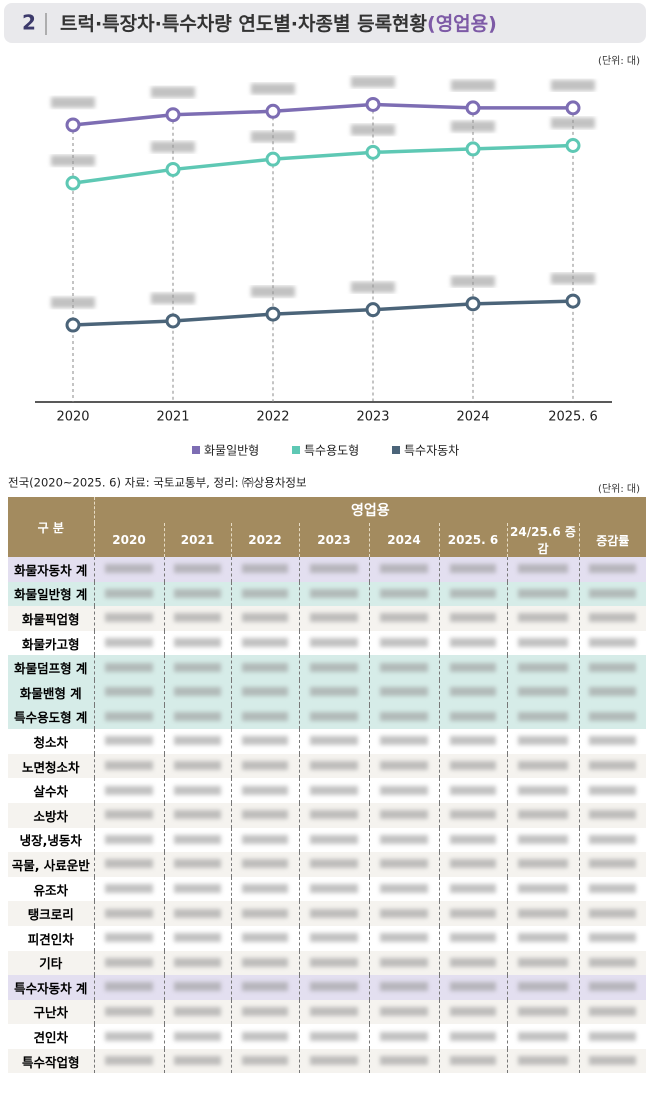  What do you see at coordinates (50, 792) in the screenshot?
I see `row-label: 살수차` at bounding box center [50, 792].